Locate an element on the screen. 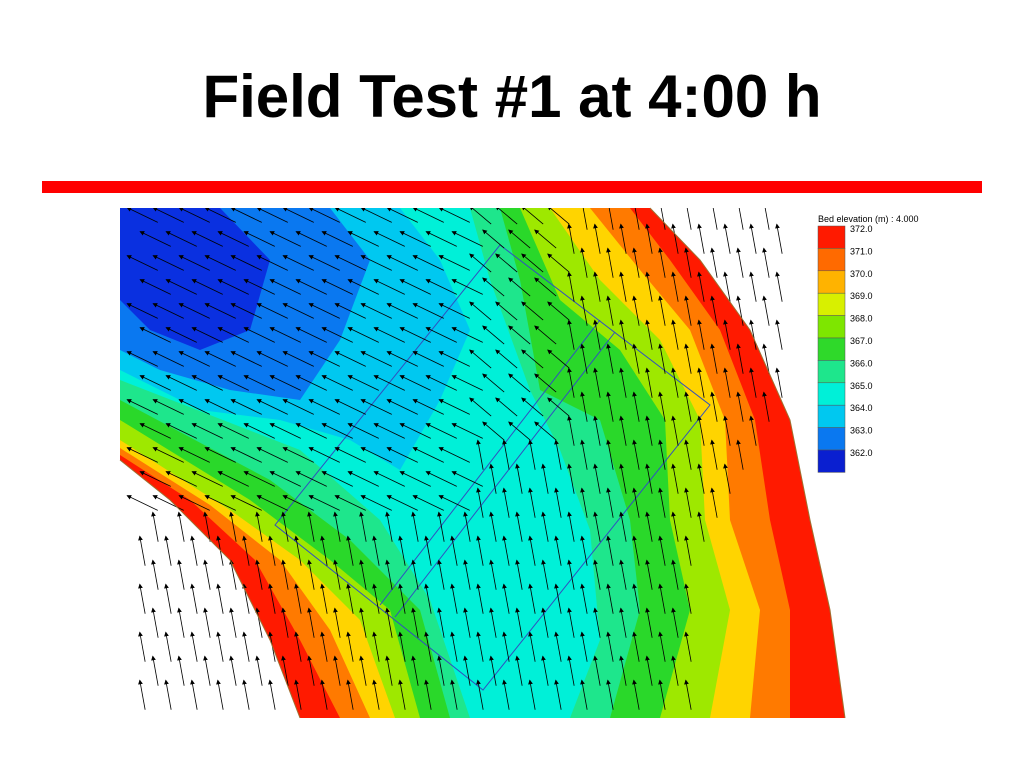 The width and height of the screenshot is (1024, 768). legend-title: Bed elevation (m) : 4.000 is located at coordinates (868, 219).